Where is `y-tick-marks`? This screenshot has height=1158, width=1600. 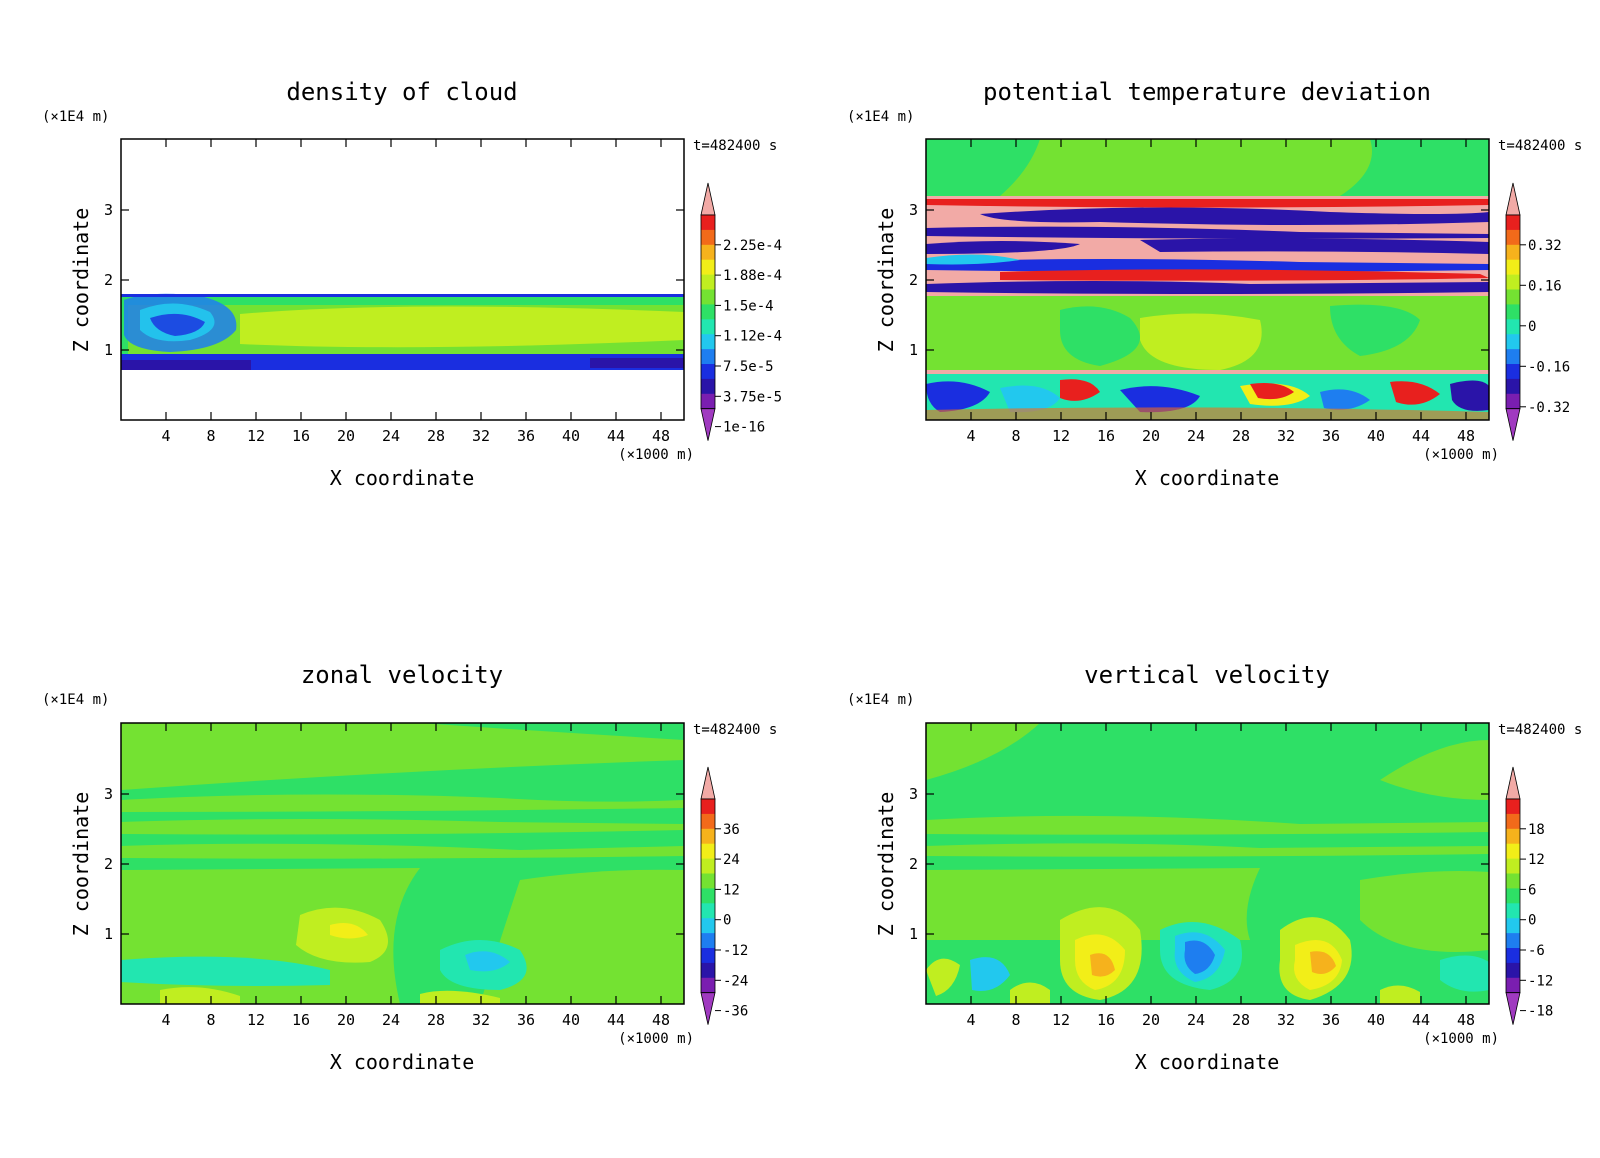 y-tick-marks is located at coordinates (1207, 280).